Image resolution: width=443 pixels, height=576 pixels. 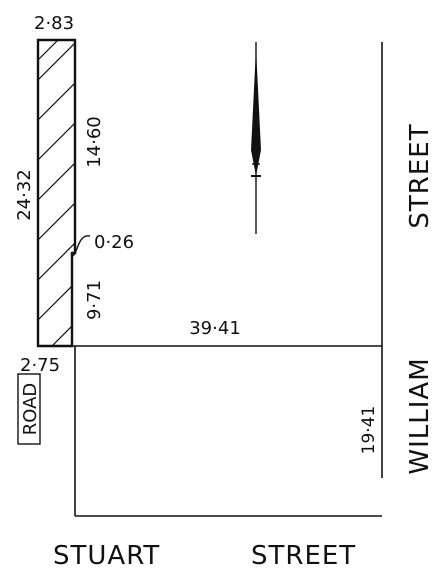 I want to click on dim-upper-right-segment: 14·60, so click(x=94, y=142).